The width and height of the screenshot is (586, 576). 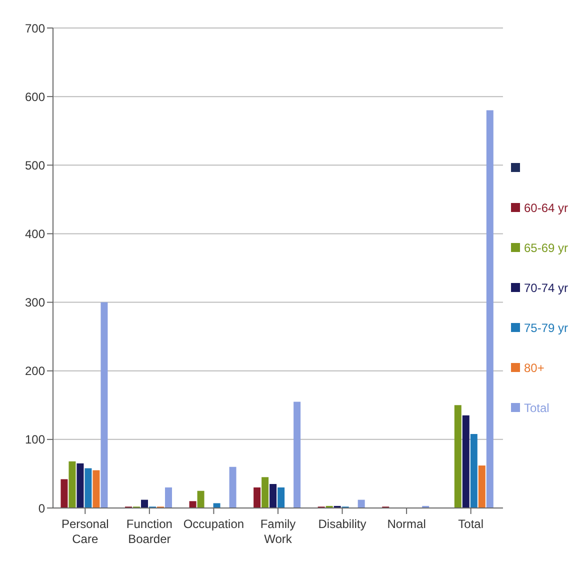 What do you see at coordinates (35, 28) in the screenshot?
I see `y-tick-label: 700` at bounding box center [35, 28].